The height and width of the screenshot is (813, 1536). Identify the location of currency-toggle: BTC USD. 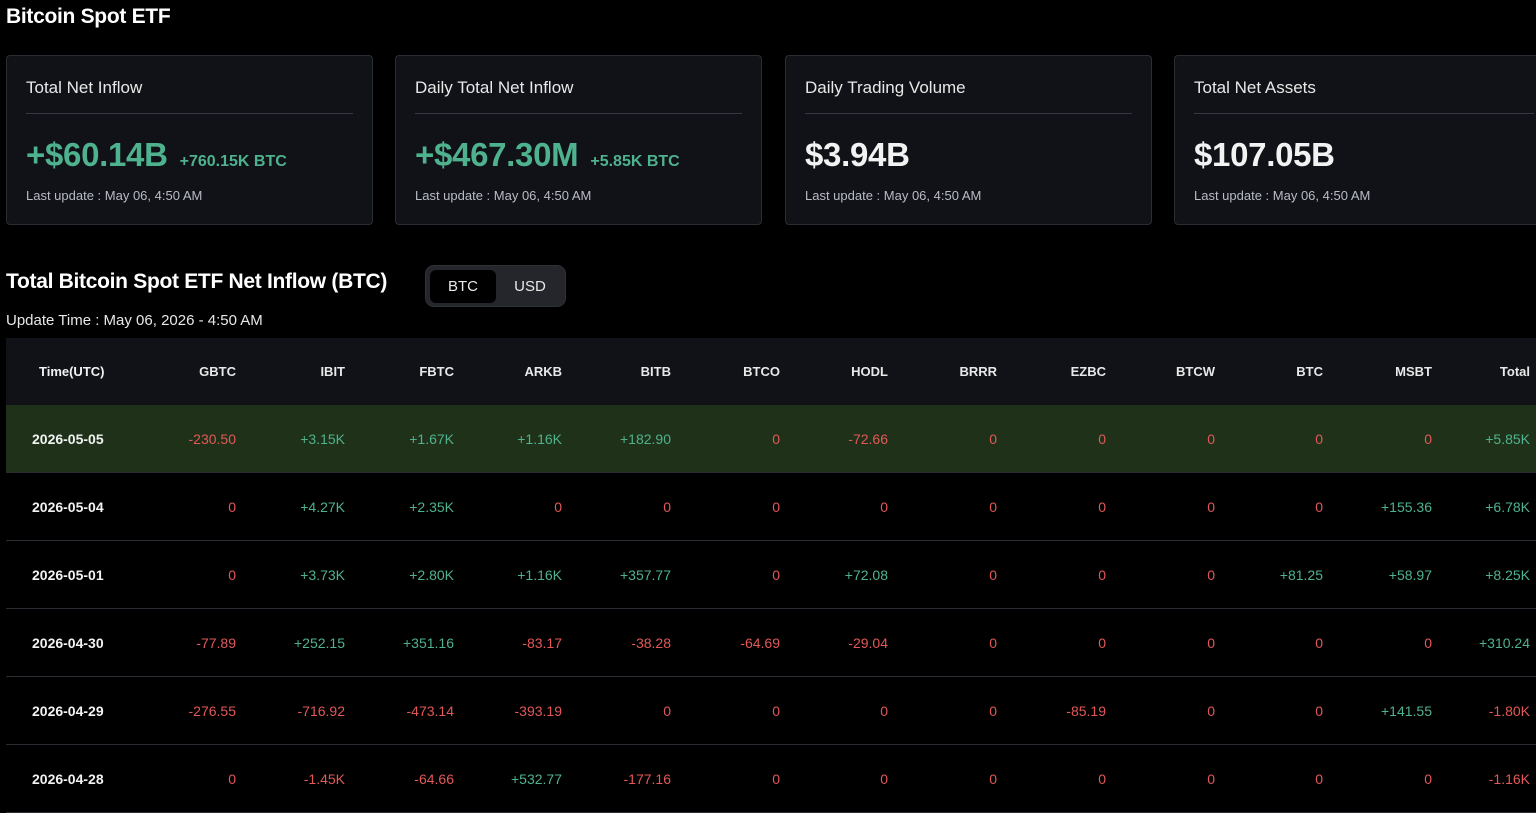
(495, 286).